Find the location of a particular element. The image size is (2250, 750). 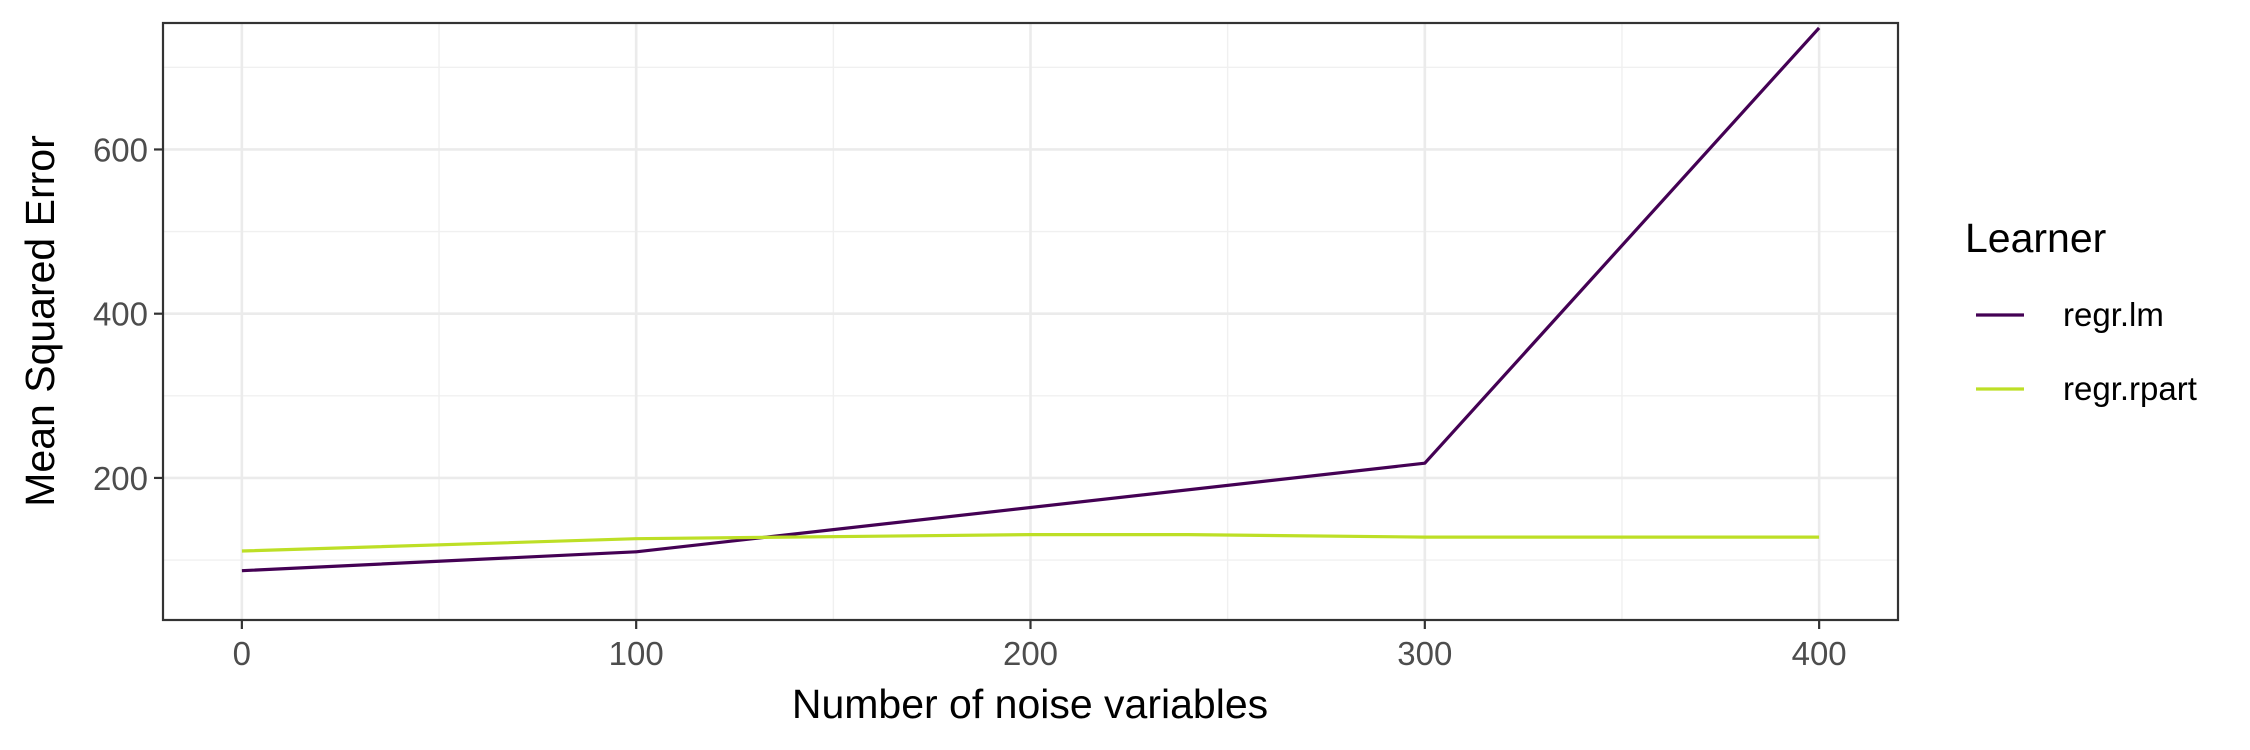

y-tick-label: 200 is located at coordinates (120, 478).